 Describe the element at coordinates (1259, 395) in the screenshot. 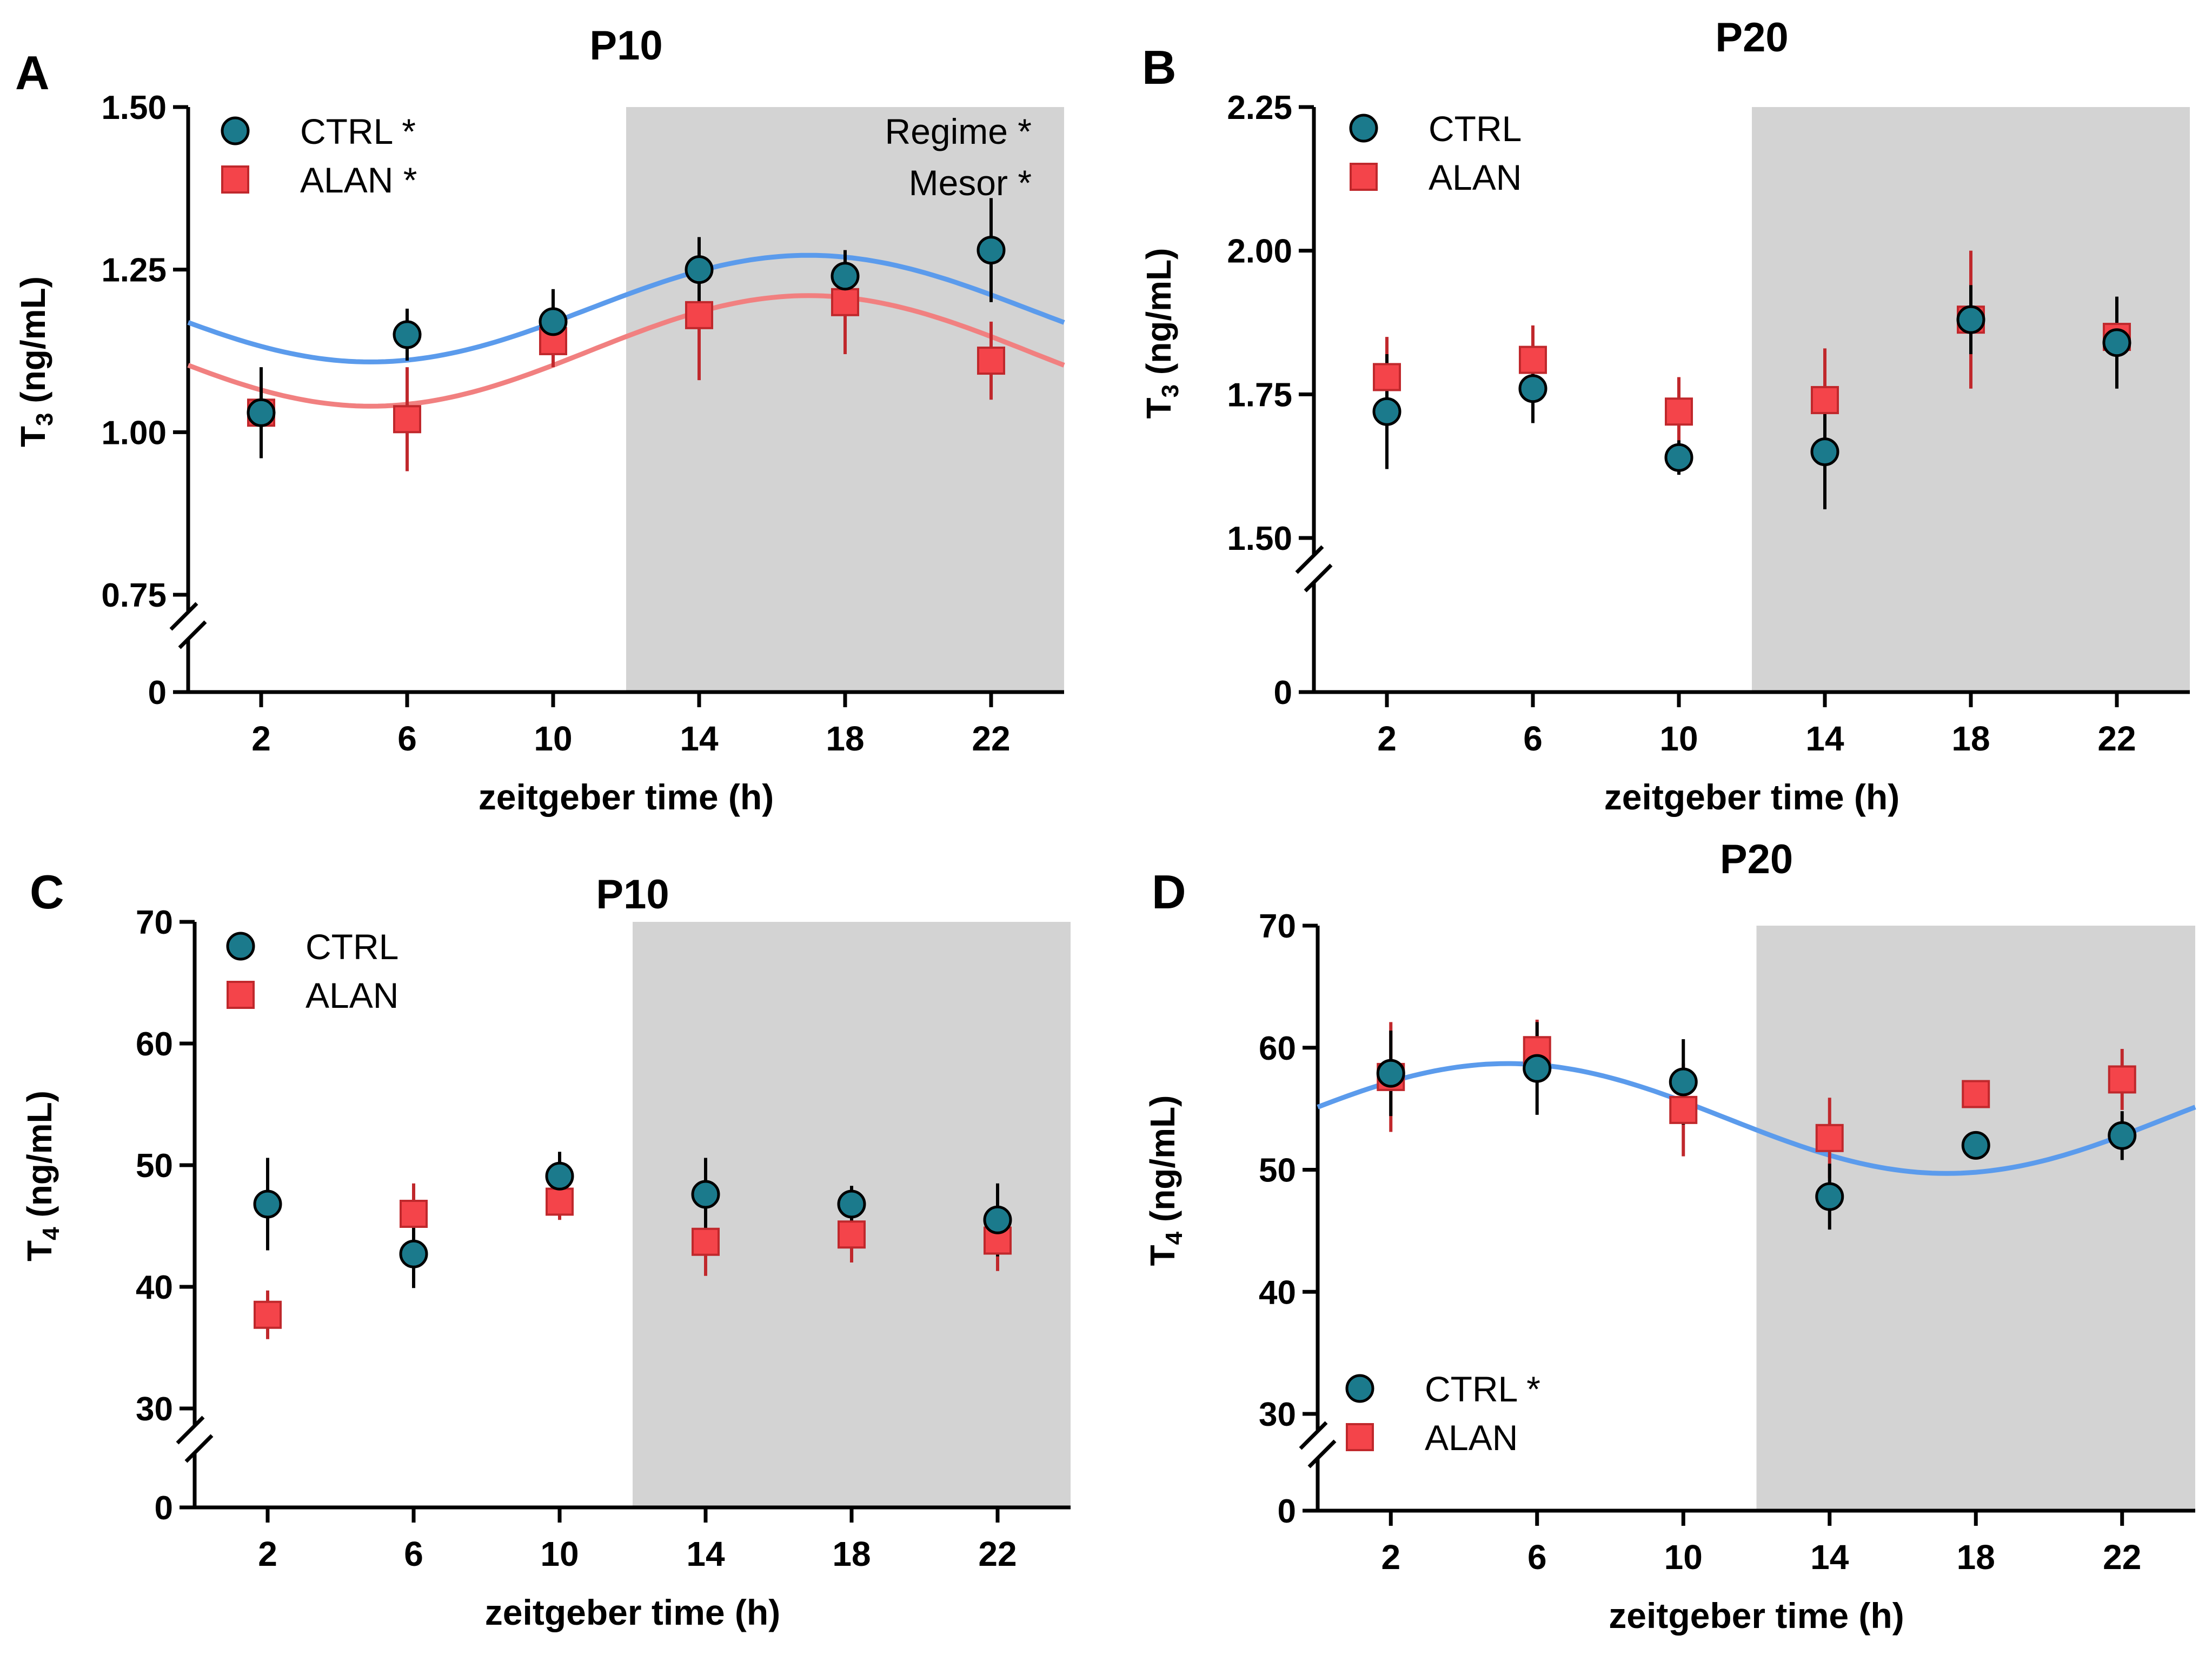

I see `y-tick-label: 1.75` at that location.